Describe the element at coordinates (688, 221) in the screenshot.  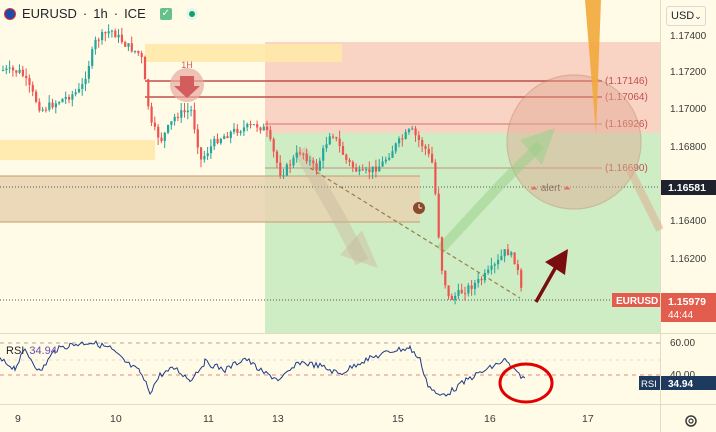
I see `price-tick: 1.16400` at that location.